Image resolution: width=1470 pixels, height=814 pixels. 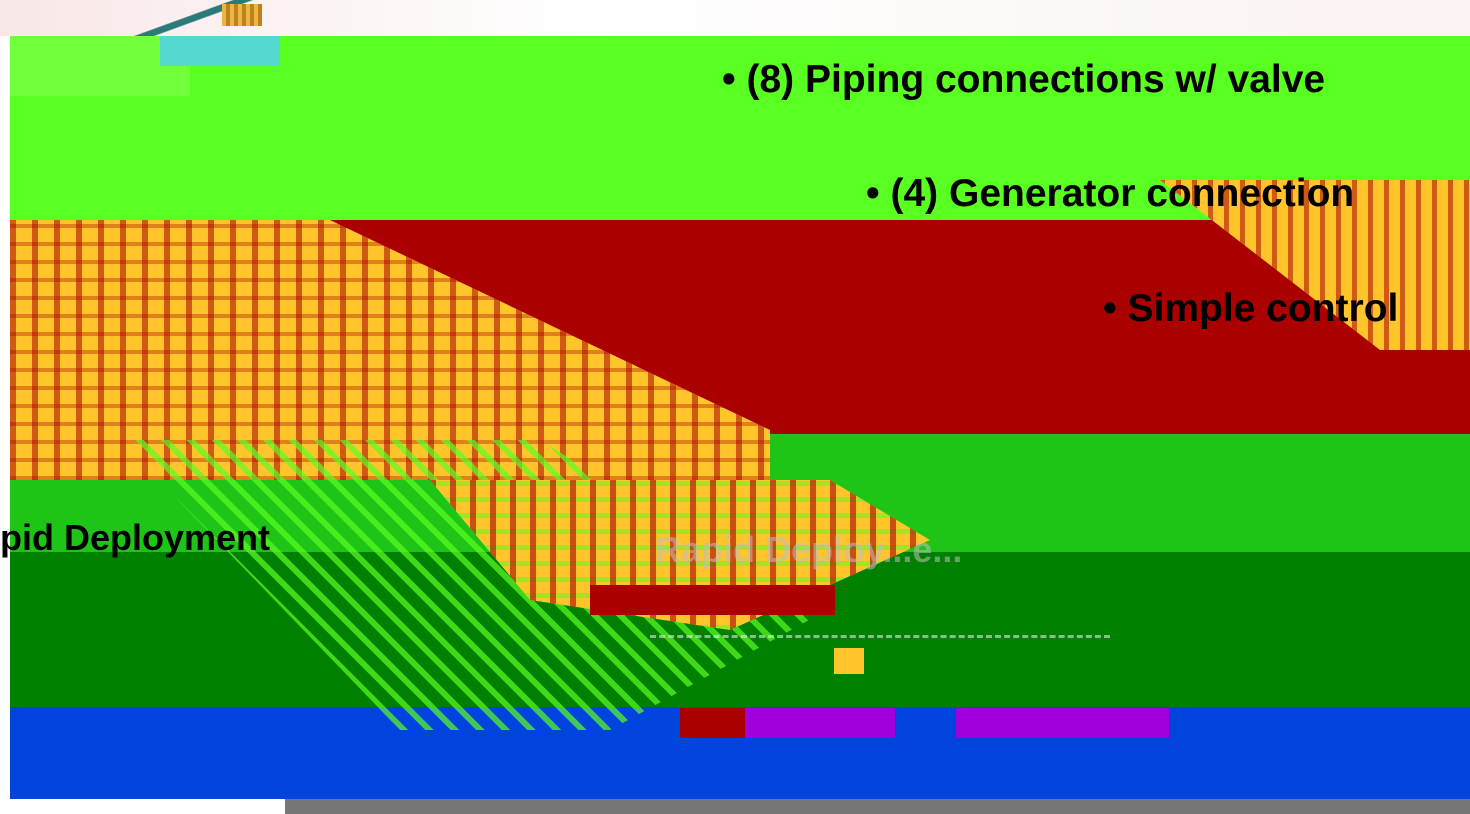 What do you see at coordinates (1251, 308) in the screenshot?
I see `bullet-controls: • Simple control` at bounding box center [1251, 308].